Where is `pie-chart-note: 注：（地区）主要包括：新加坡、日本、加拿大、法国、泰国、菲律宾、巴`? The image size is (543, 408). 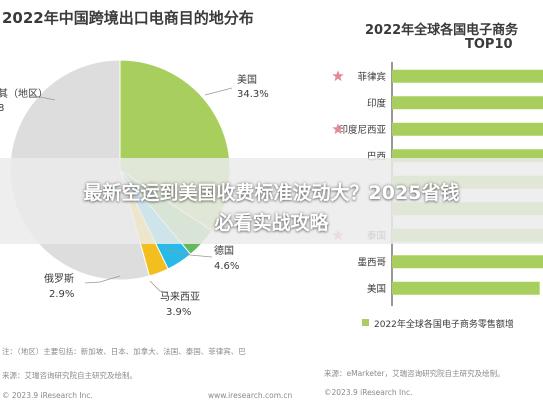 pie-chart-note: 注：（地区）主要包括：新加坡、日本、加拿大、法国、泰国、菲律宾、巴 is located at coordinates (124, 351).